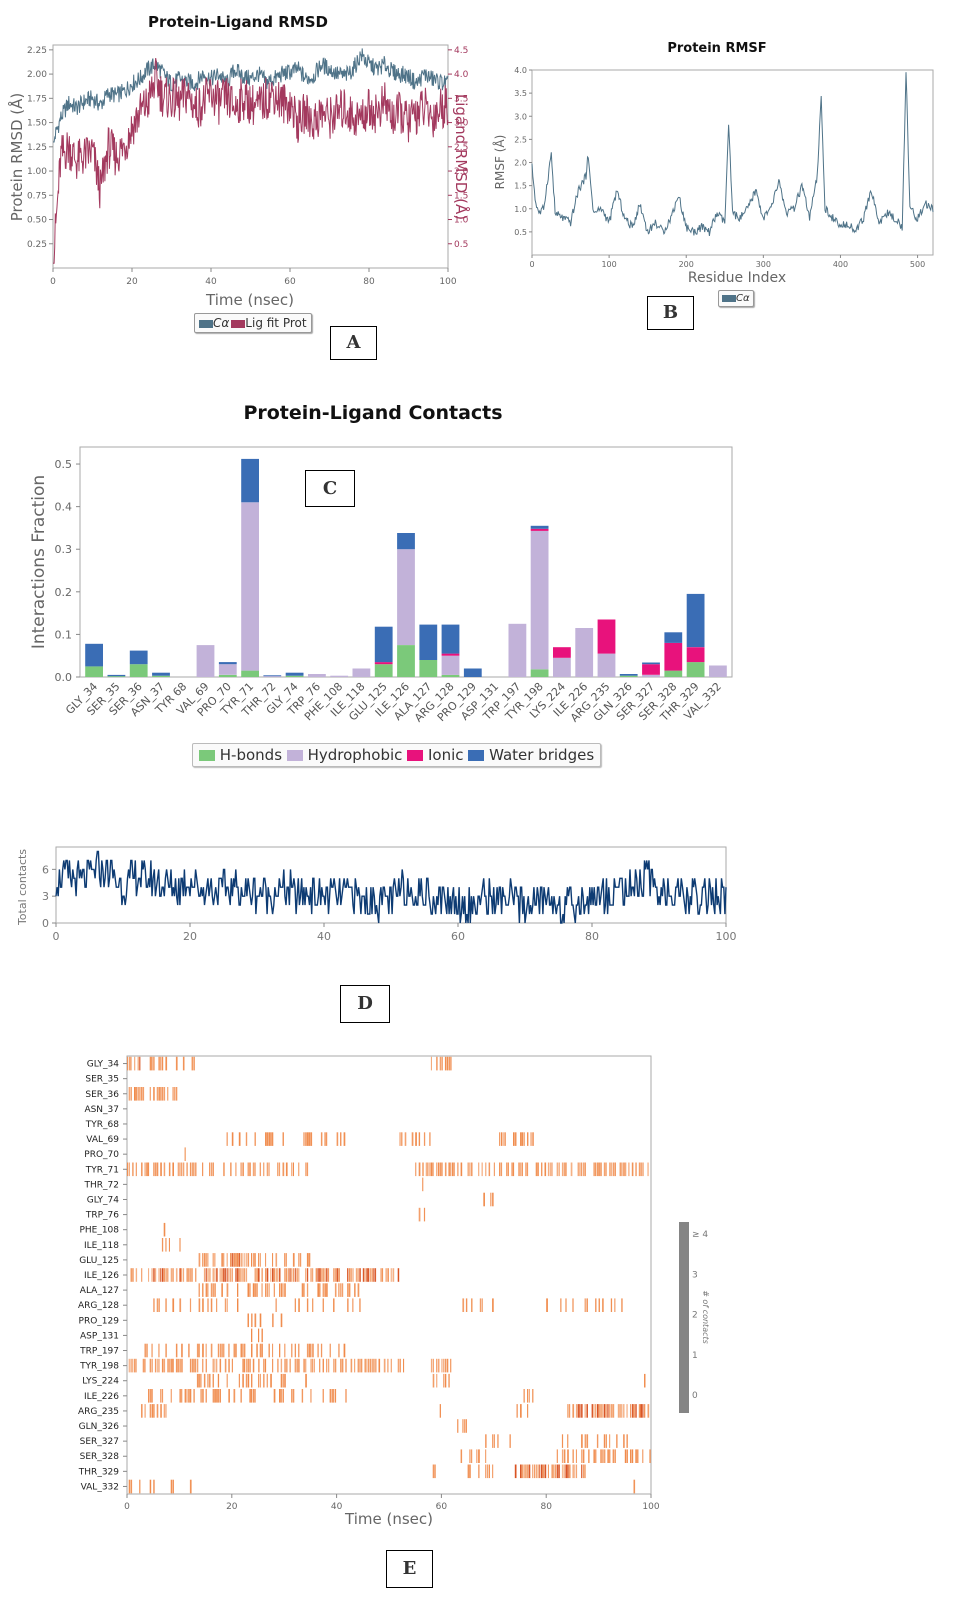 The width and height of the screenshot is (953, 1600). Describe the element at coordinates (250, 156) in the screenshot. I see `rmsd-plot-frame` at that location.